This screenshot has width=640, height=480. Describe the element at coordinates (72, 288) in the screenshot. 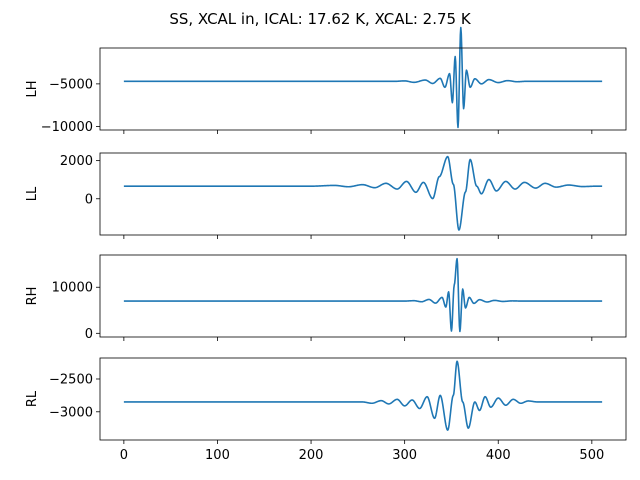

I see `y-tick-label: 10000` at that location.